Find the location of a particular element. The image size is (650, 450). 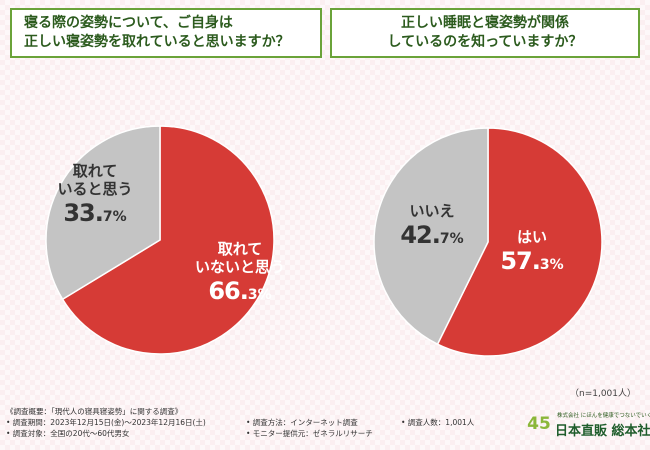

pie2-red-percent: 57.3% is located at coordinates (532, 261).